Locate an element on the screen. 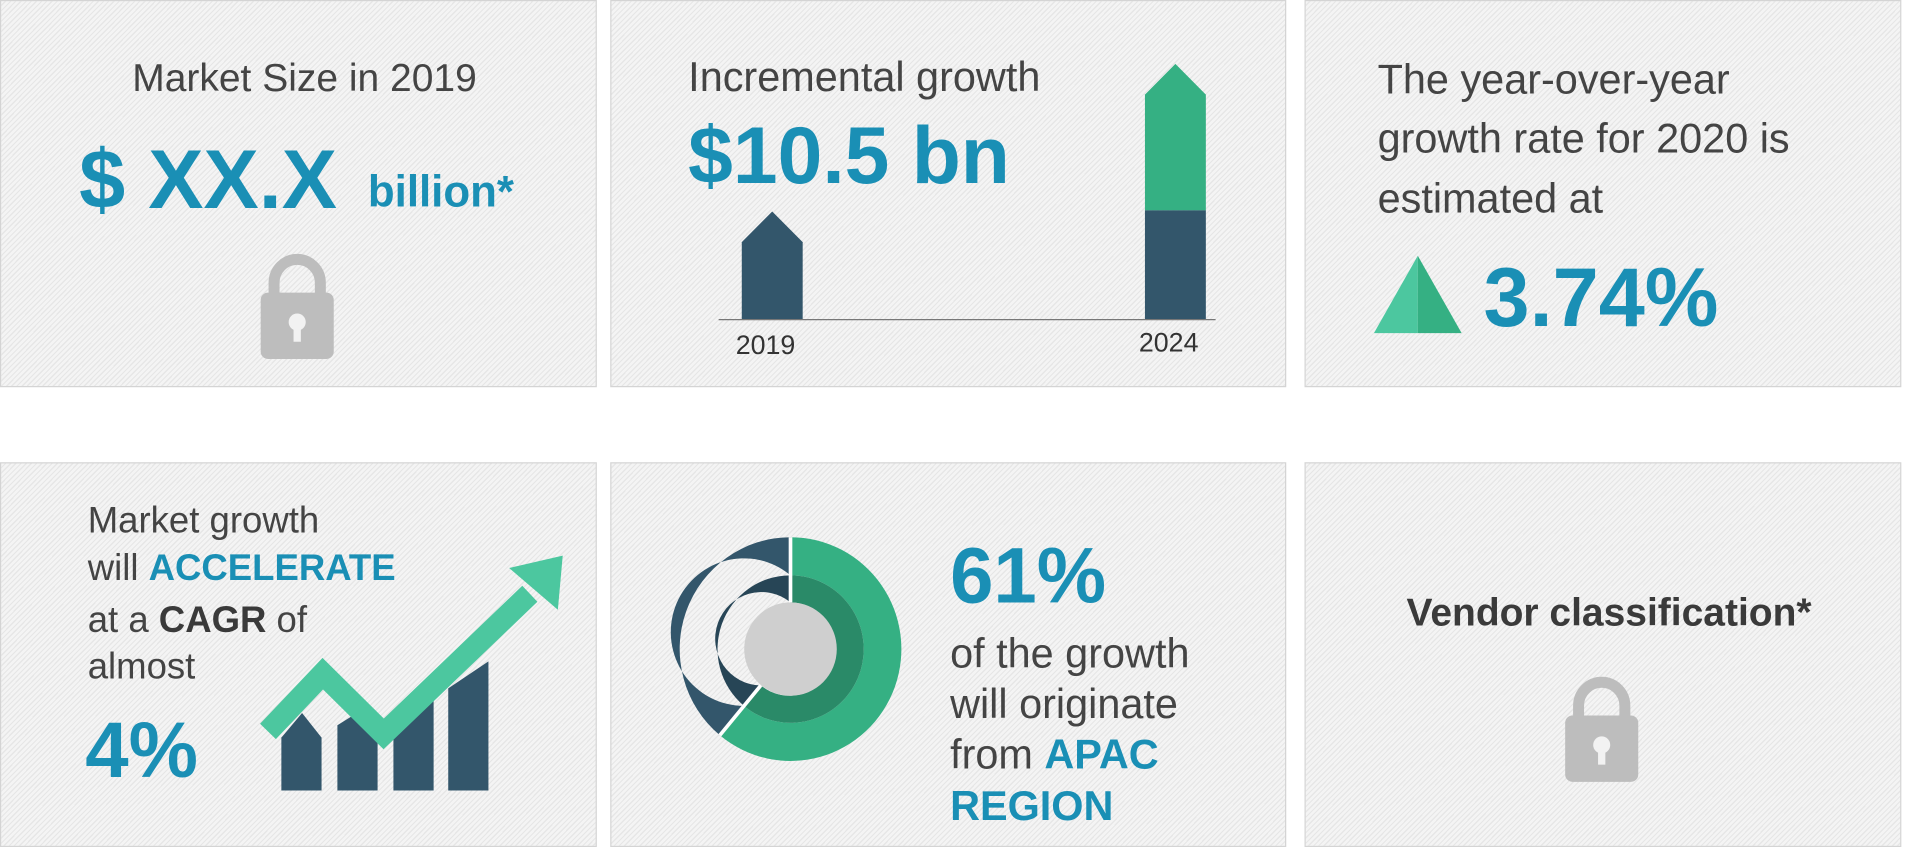 The image size is (1905, 847). text-line: Market growth is located at coordinates (203, 520).